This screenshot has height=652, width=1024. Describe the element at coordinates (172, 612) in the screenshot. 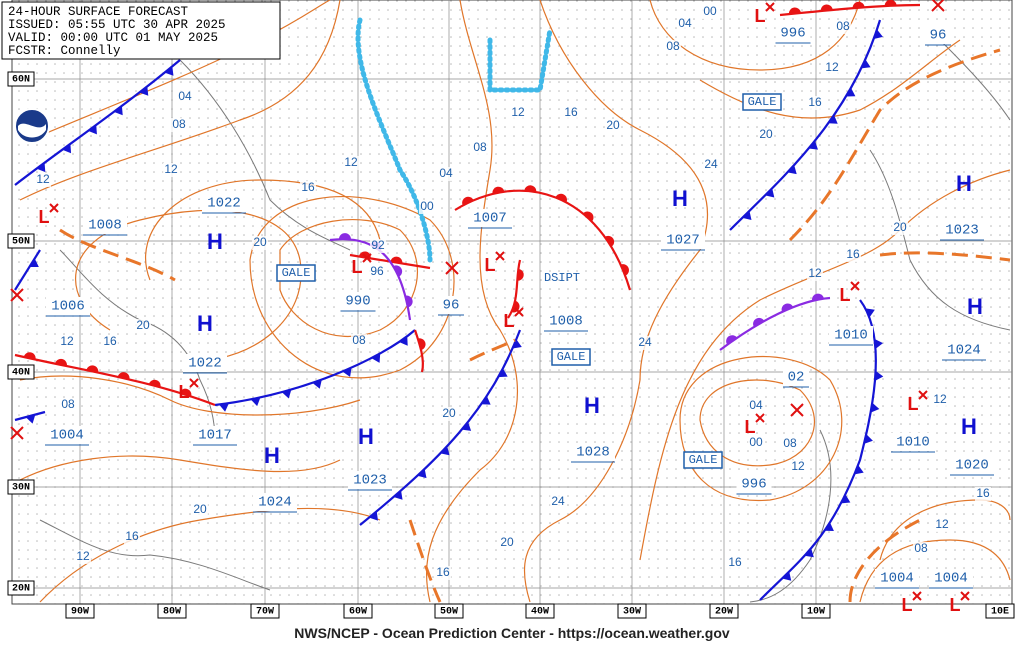

I see `lon-label: 80W` at that location.